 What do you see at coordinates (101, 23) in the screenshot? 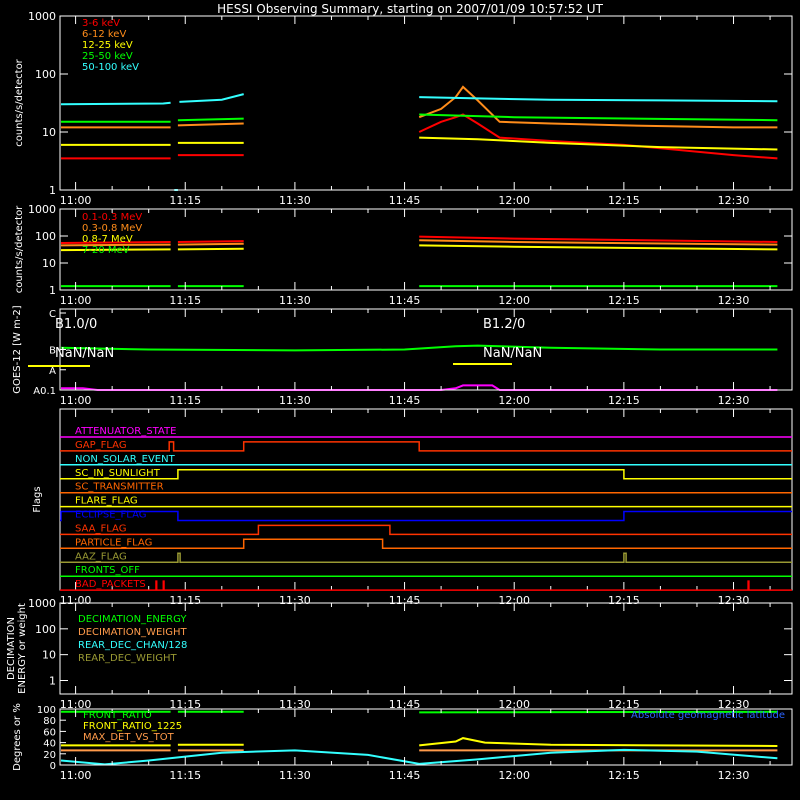
I see `legend-entry: 3-6 keV` at bounding box center [101, 23].